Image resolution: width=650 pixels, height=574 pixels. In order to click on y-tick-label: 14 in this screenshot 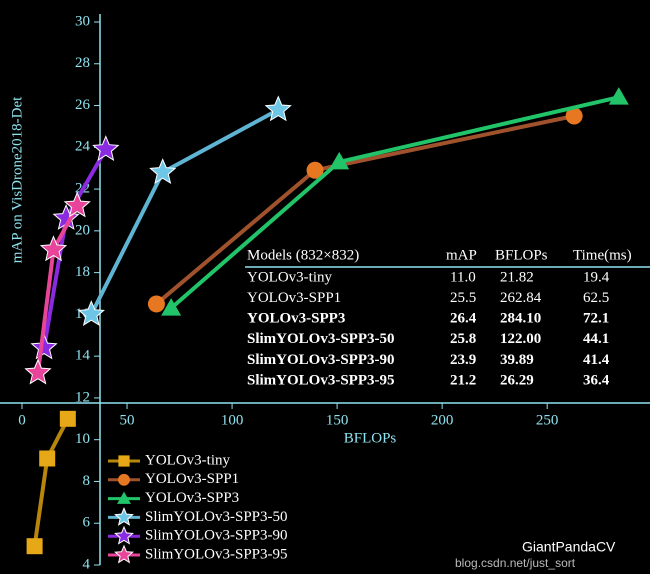, I will do `click(83, 356)`.